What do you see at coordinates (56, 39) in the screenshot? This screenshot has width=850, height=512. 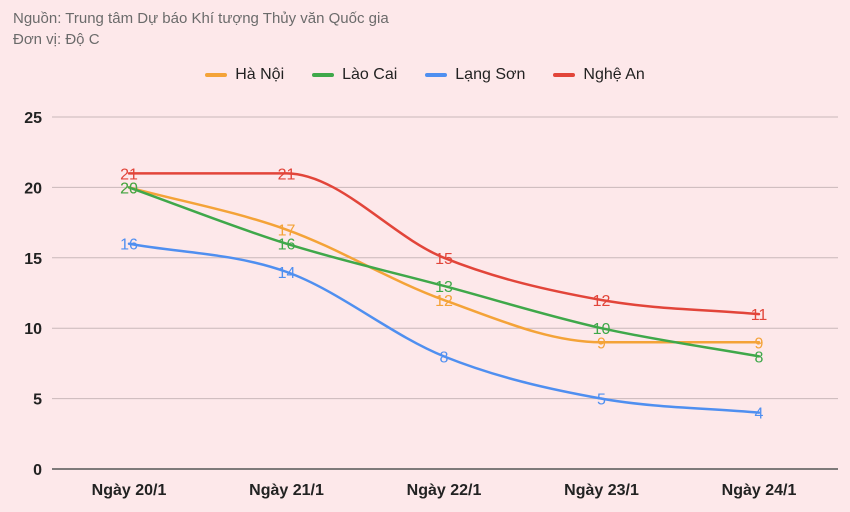 I see `unit-text: Đơn vị: Độ C` at bounding box center [56, 39].